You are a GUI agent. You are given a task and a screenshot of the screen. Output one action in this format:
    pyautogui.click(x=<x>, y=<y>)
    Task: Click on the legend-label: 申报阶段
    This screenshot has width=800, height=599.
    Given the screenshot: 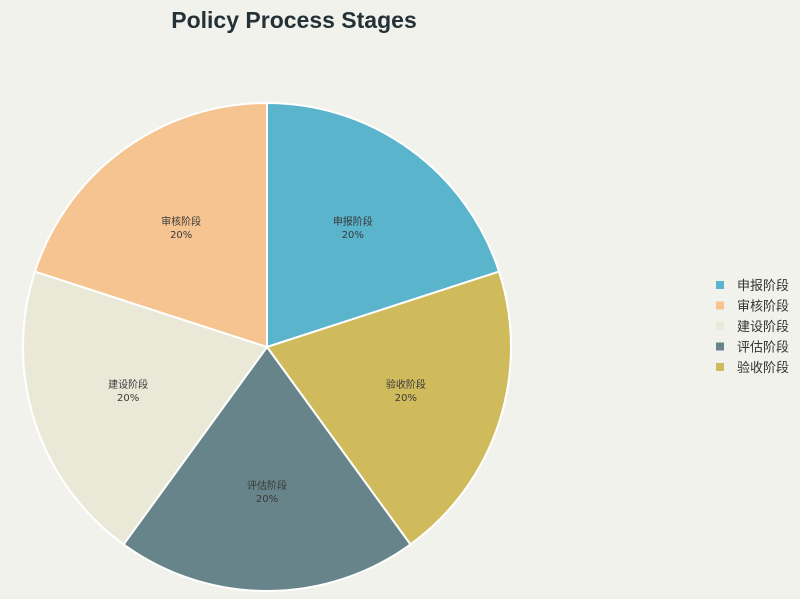 What is the action you would take?
    pyautogui.click(x=763, y=286)
    